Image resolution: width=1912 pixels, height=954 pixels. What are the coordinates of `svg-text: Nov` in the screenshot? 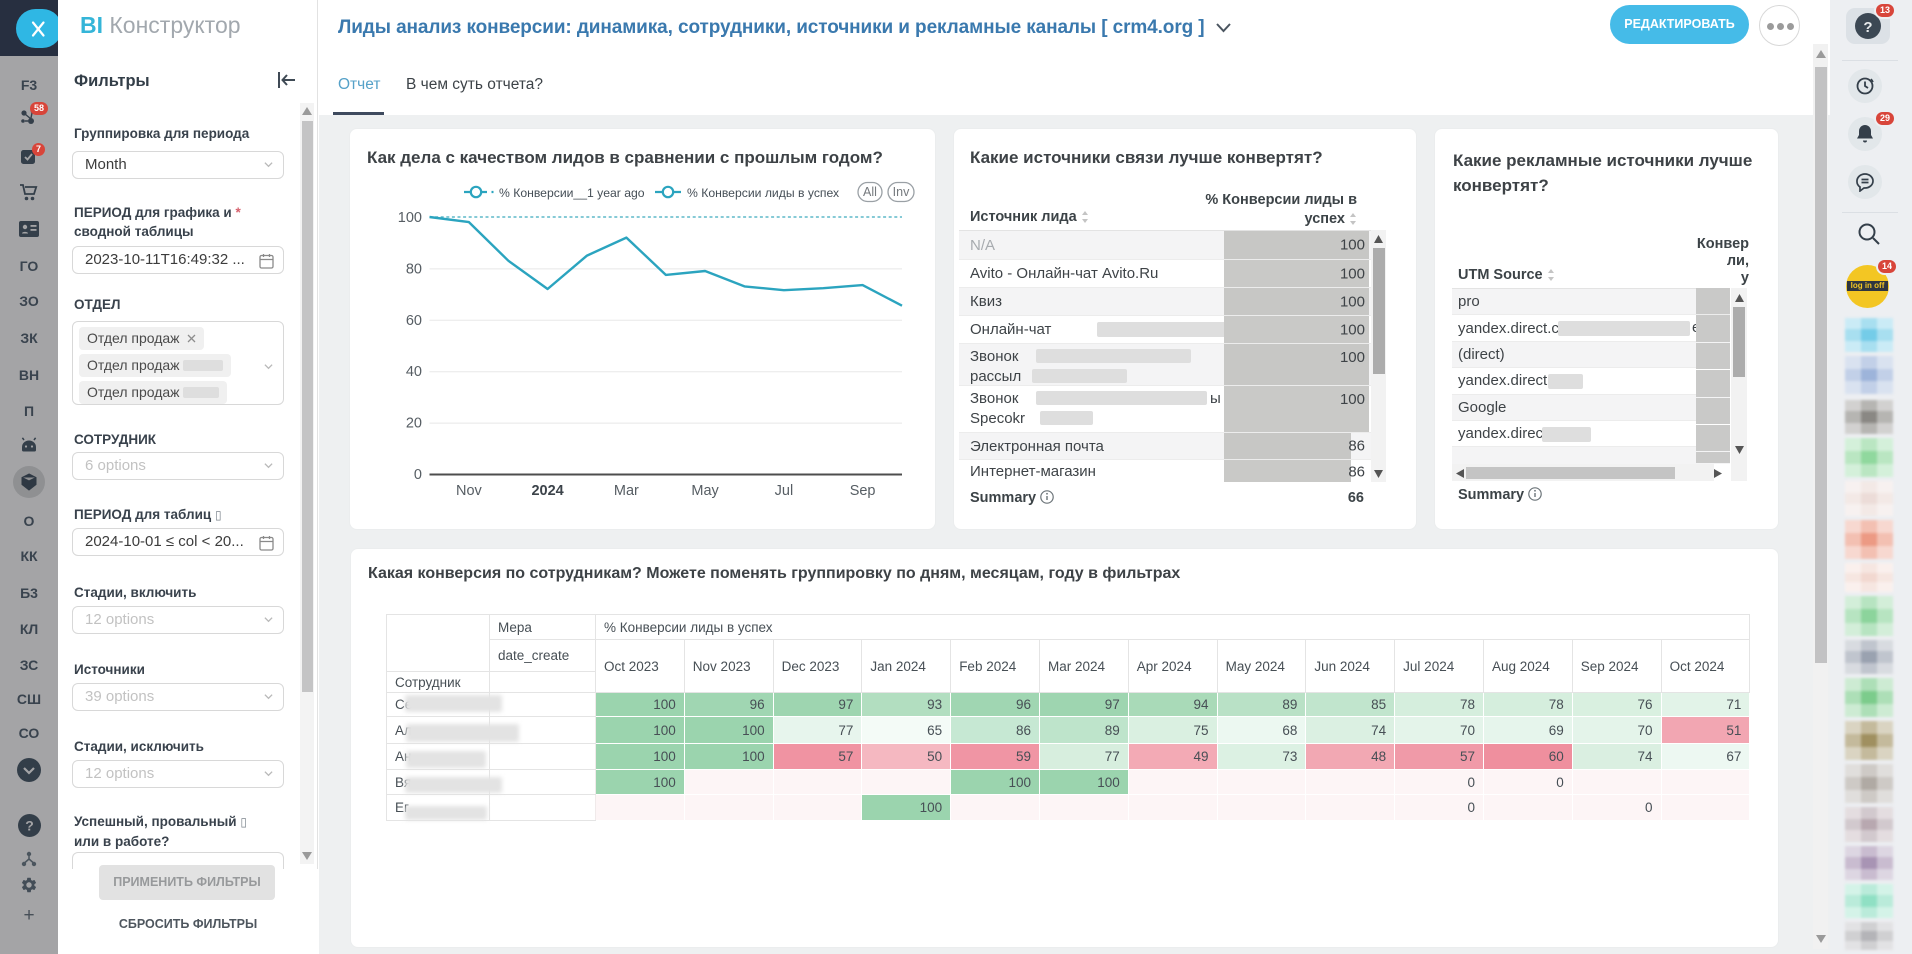 It's located at (469, 491).